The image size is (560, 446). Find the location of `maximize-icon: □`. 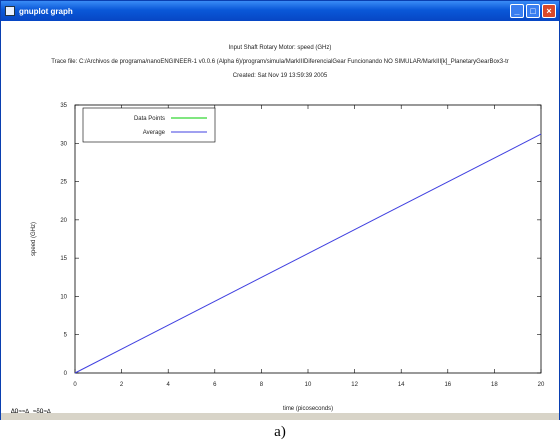

maximize-icon: □ is located at coordinates (533, 11).